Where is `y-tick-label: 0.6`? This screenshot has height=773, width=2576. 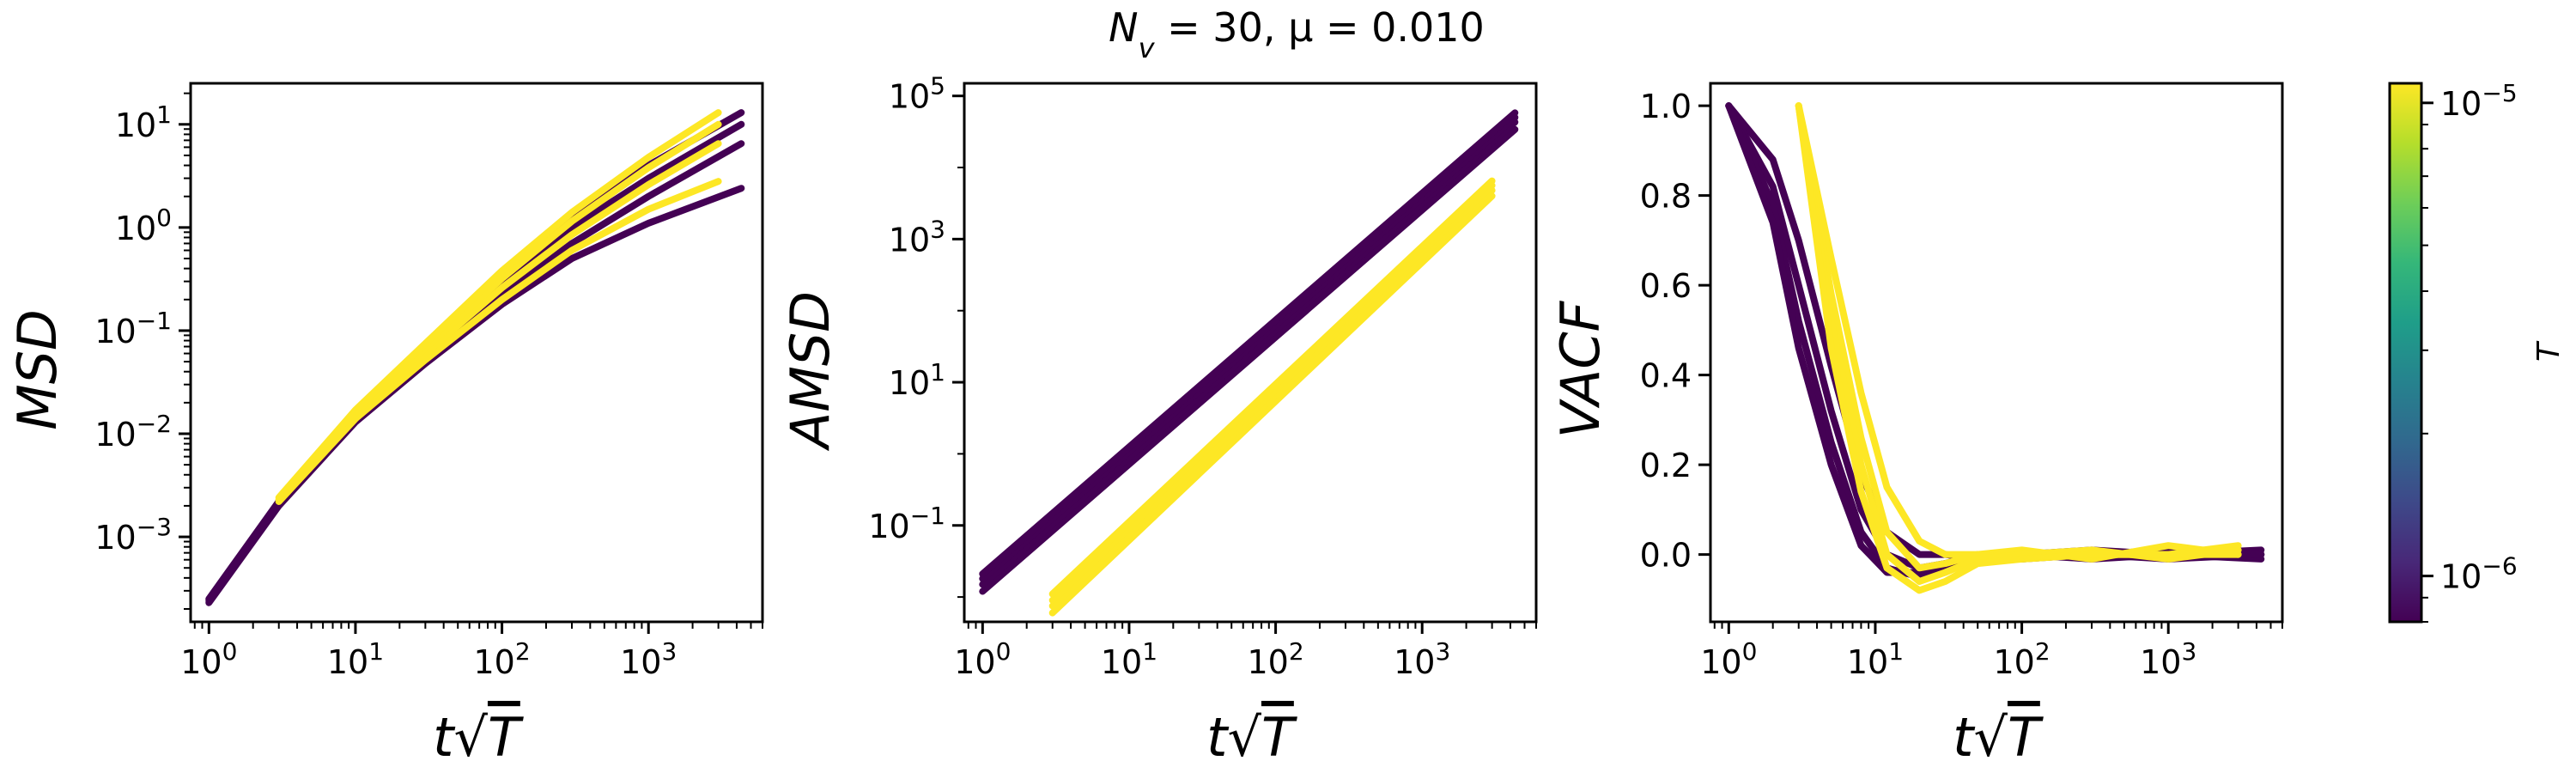 y-tick-label: 0.6 is located at coordinates (1666, 286).